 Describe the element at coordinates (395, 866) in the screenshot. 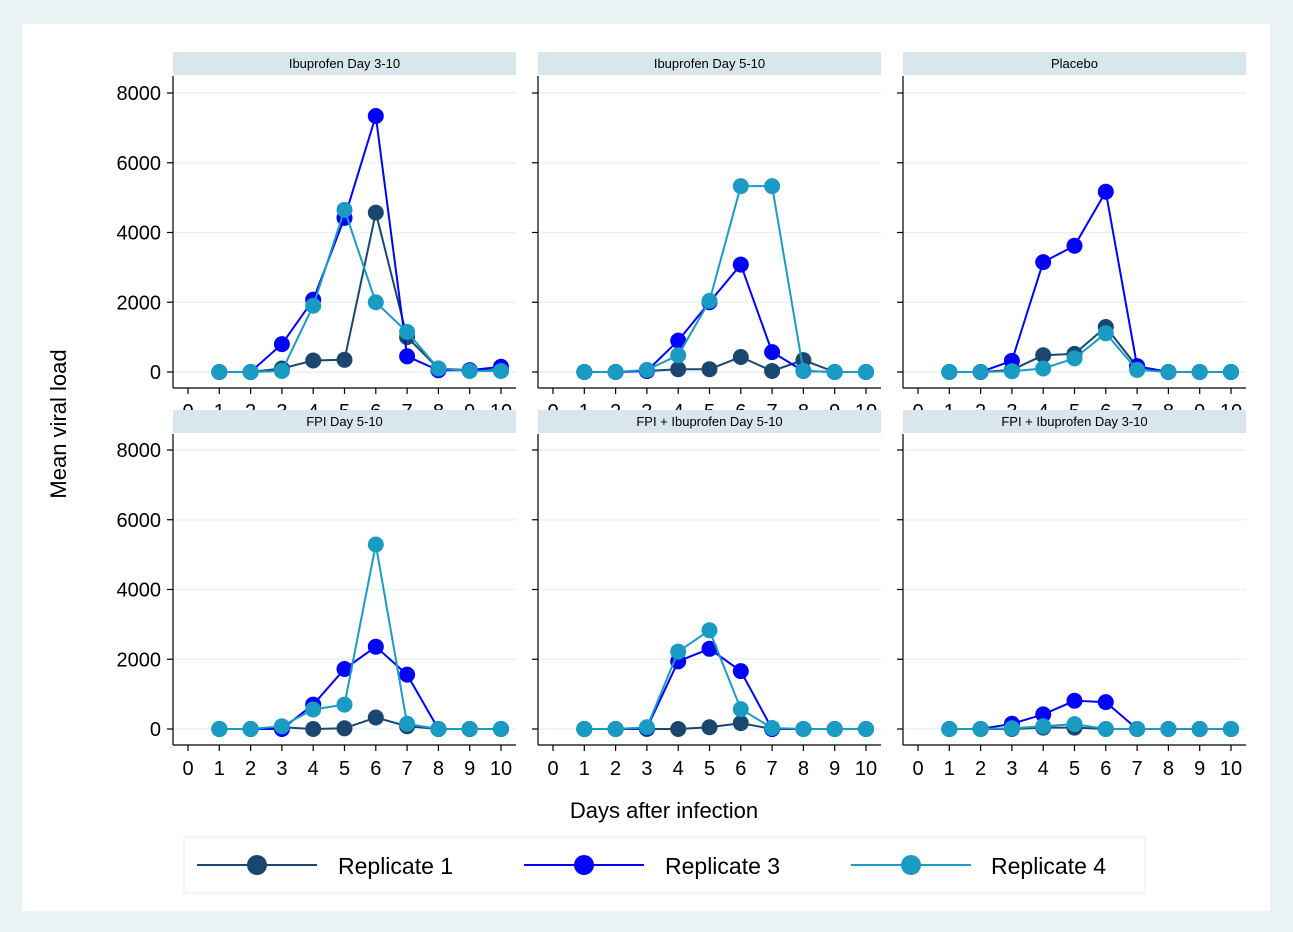

I see `legend-label: Replicate 1` at that location.